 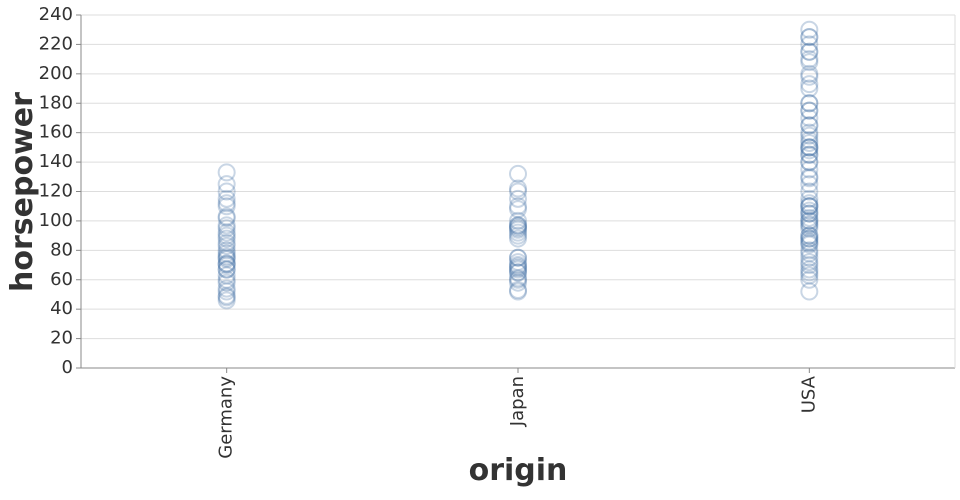 What do you see at coordinates (226, 417) in the screenshot?
I see `x-tick-label: Germany` at bounding box center [226, 417].